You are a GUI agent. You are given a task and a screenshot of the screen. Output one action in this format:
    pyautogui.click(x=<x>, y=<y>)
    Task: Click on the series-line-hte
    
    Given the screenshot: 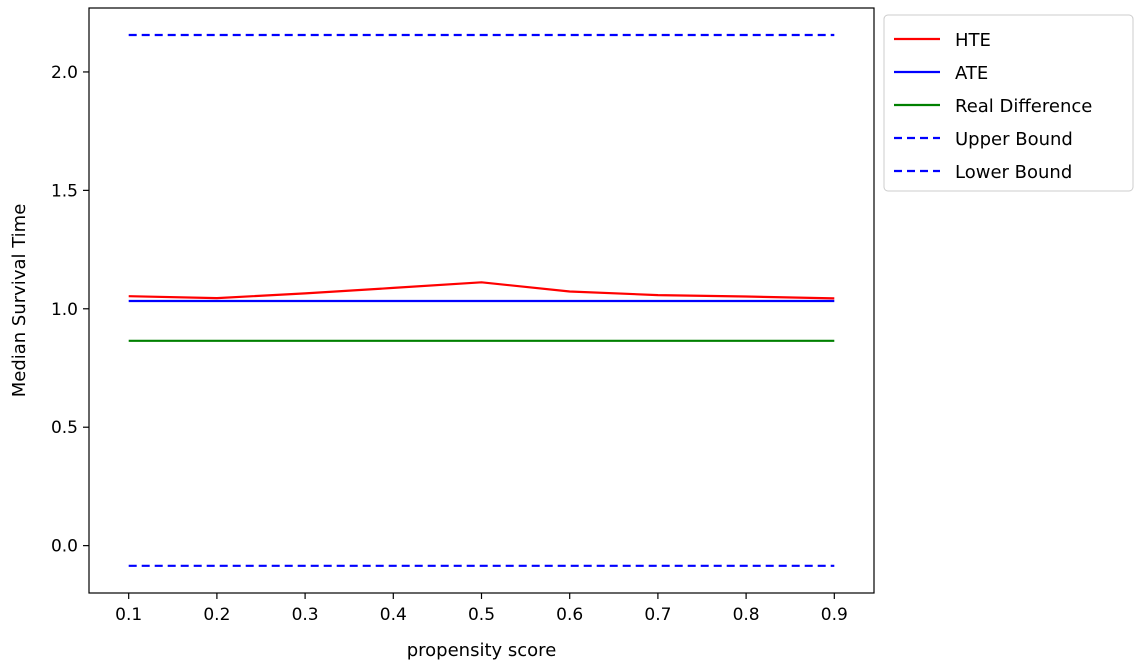 What is the action you would take?
    pyautogui.click(x=481, y=290)
    